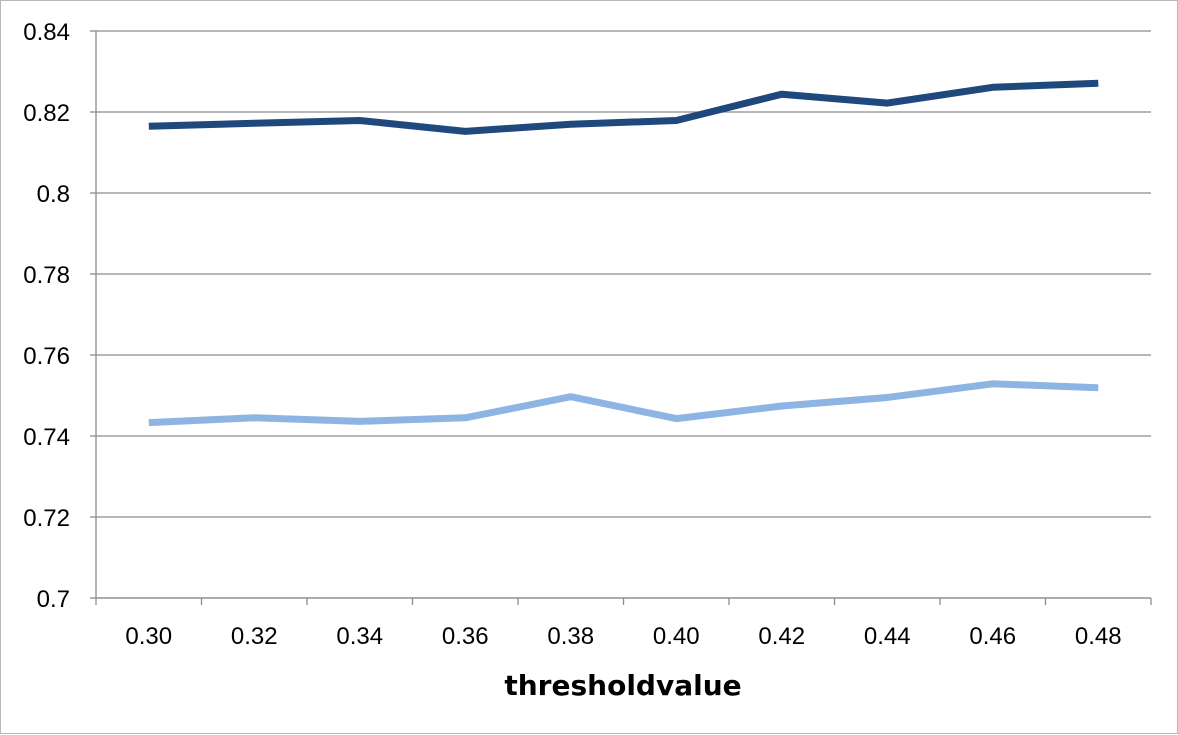  I want to click on x-tick-label: 0.42, so click(781, 636).